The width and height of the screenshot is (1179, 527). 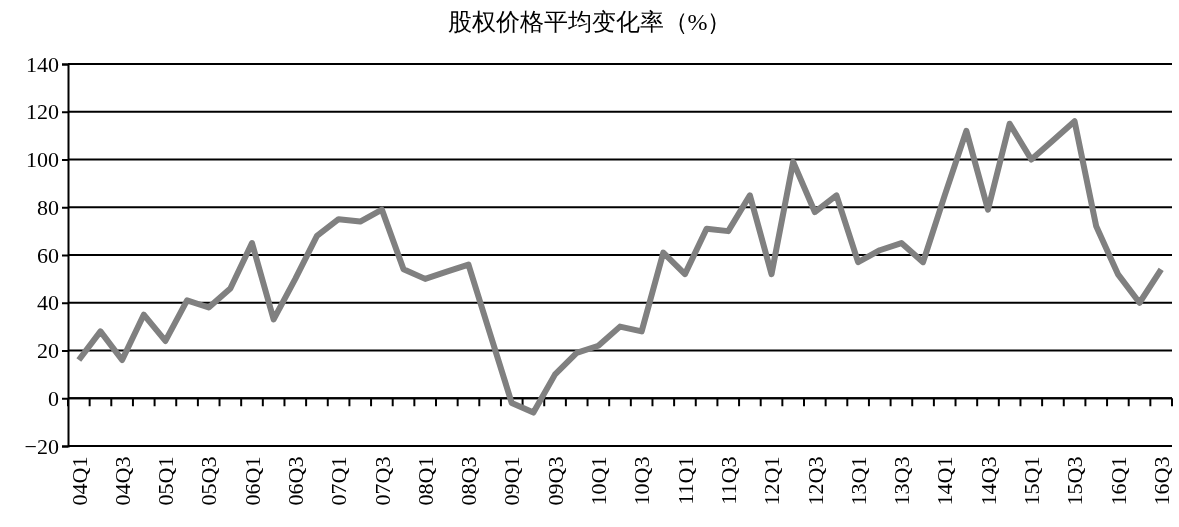 What do you see at coordinates (728, 480) in the screenshot?
I see `x-tick-label: 11Q3` at bounding box center [728, 480].